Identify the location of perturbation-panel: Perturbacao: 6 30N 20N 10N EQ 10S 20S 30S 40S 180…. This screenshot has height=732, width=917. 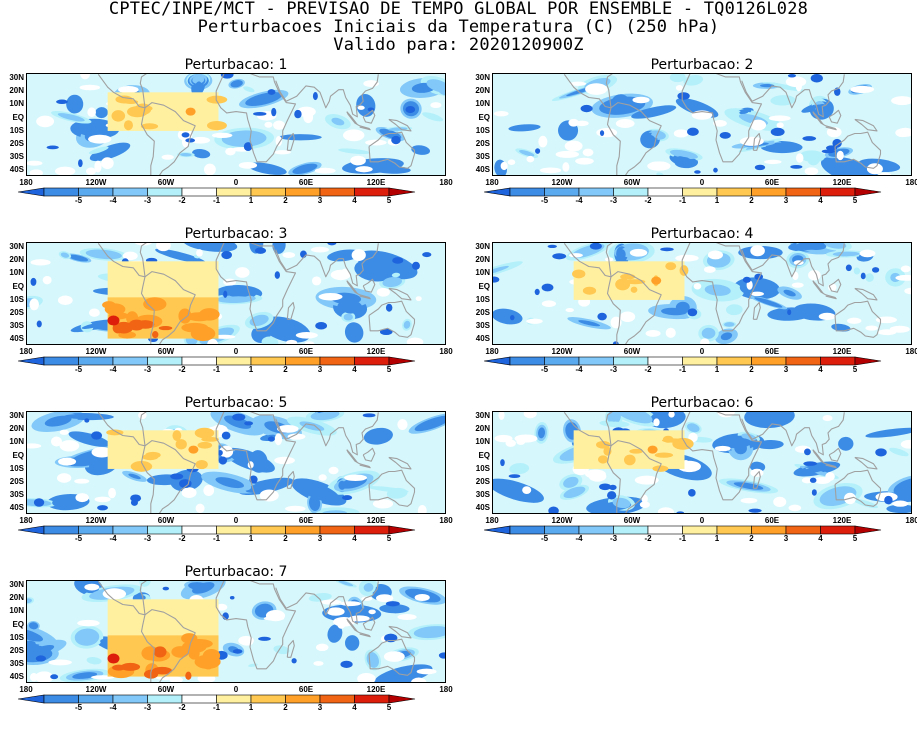
(691, 479).